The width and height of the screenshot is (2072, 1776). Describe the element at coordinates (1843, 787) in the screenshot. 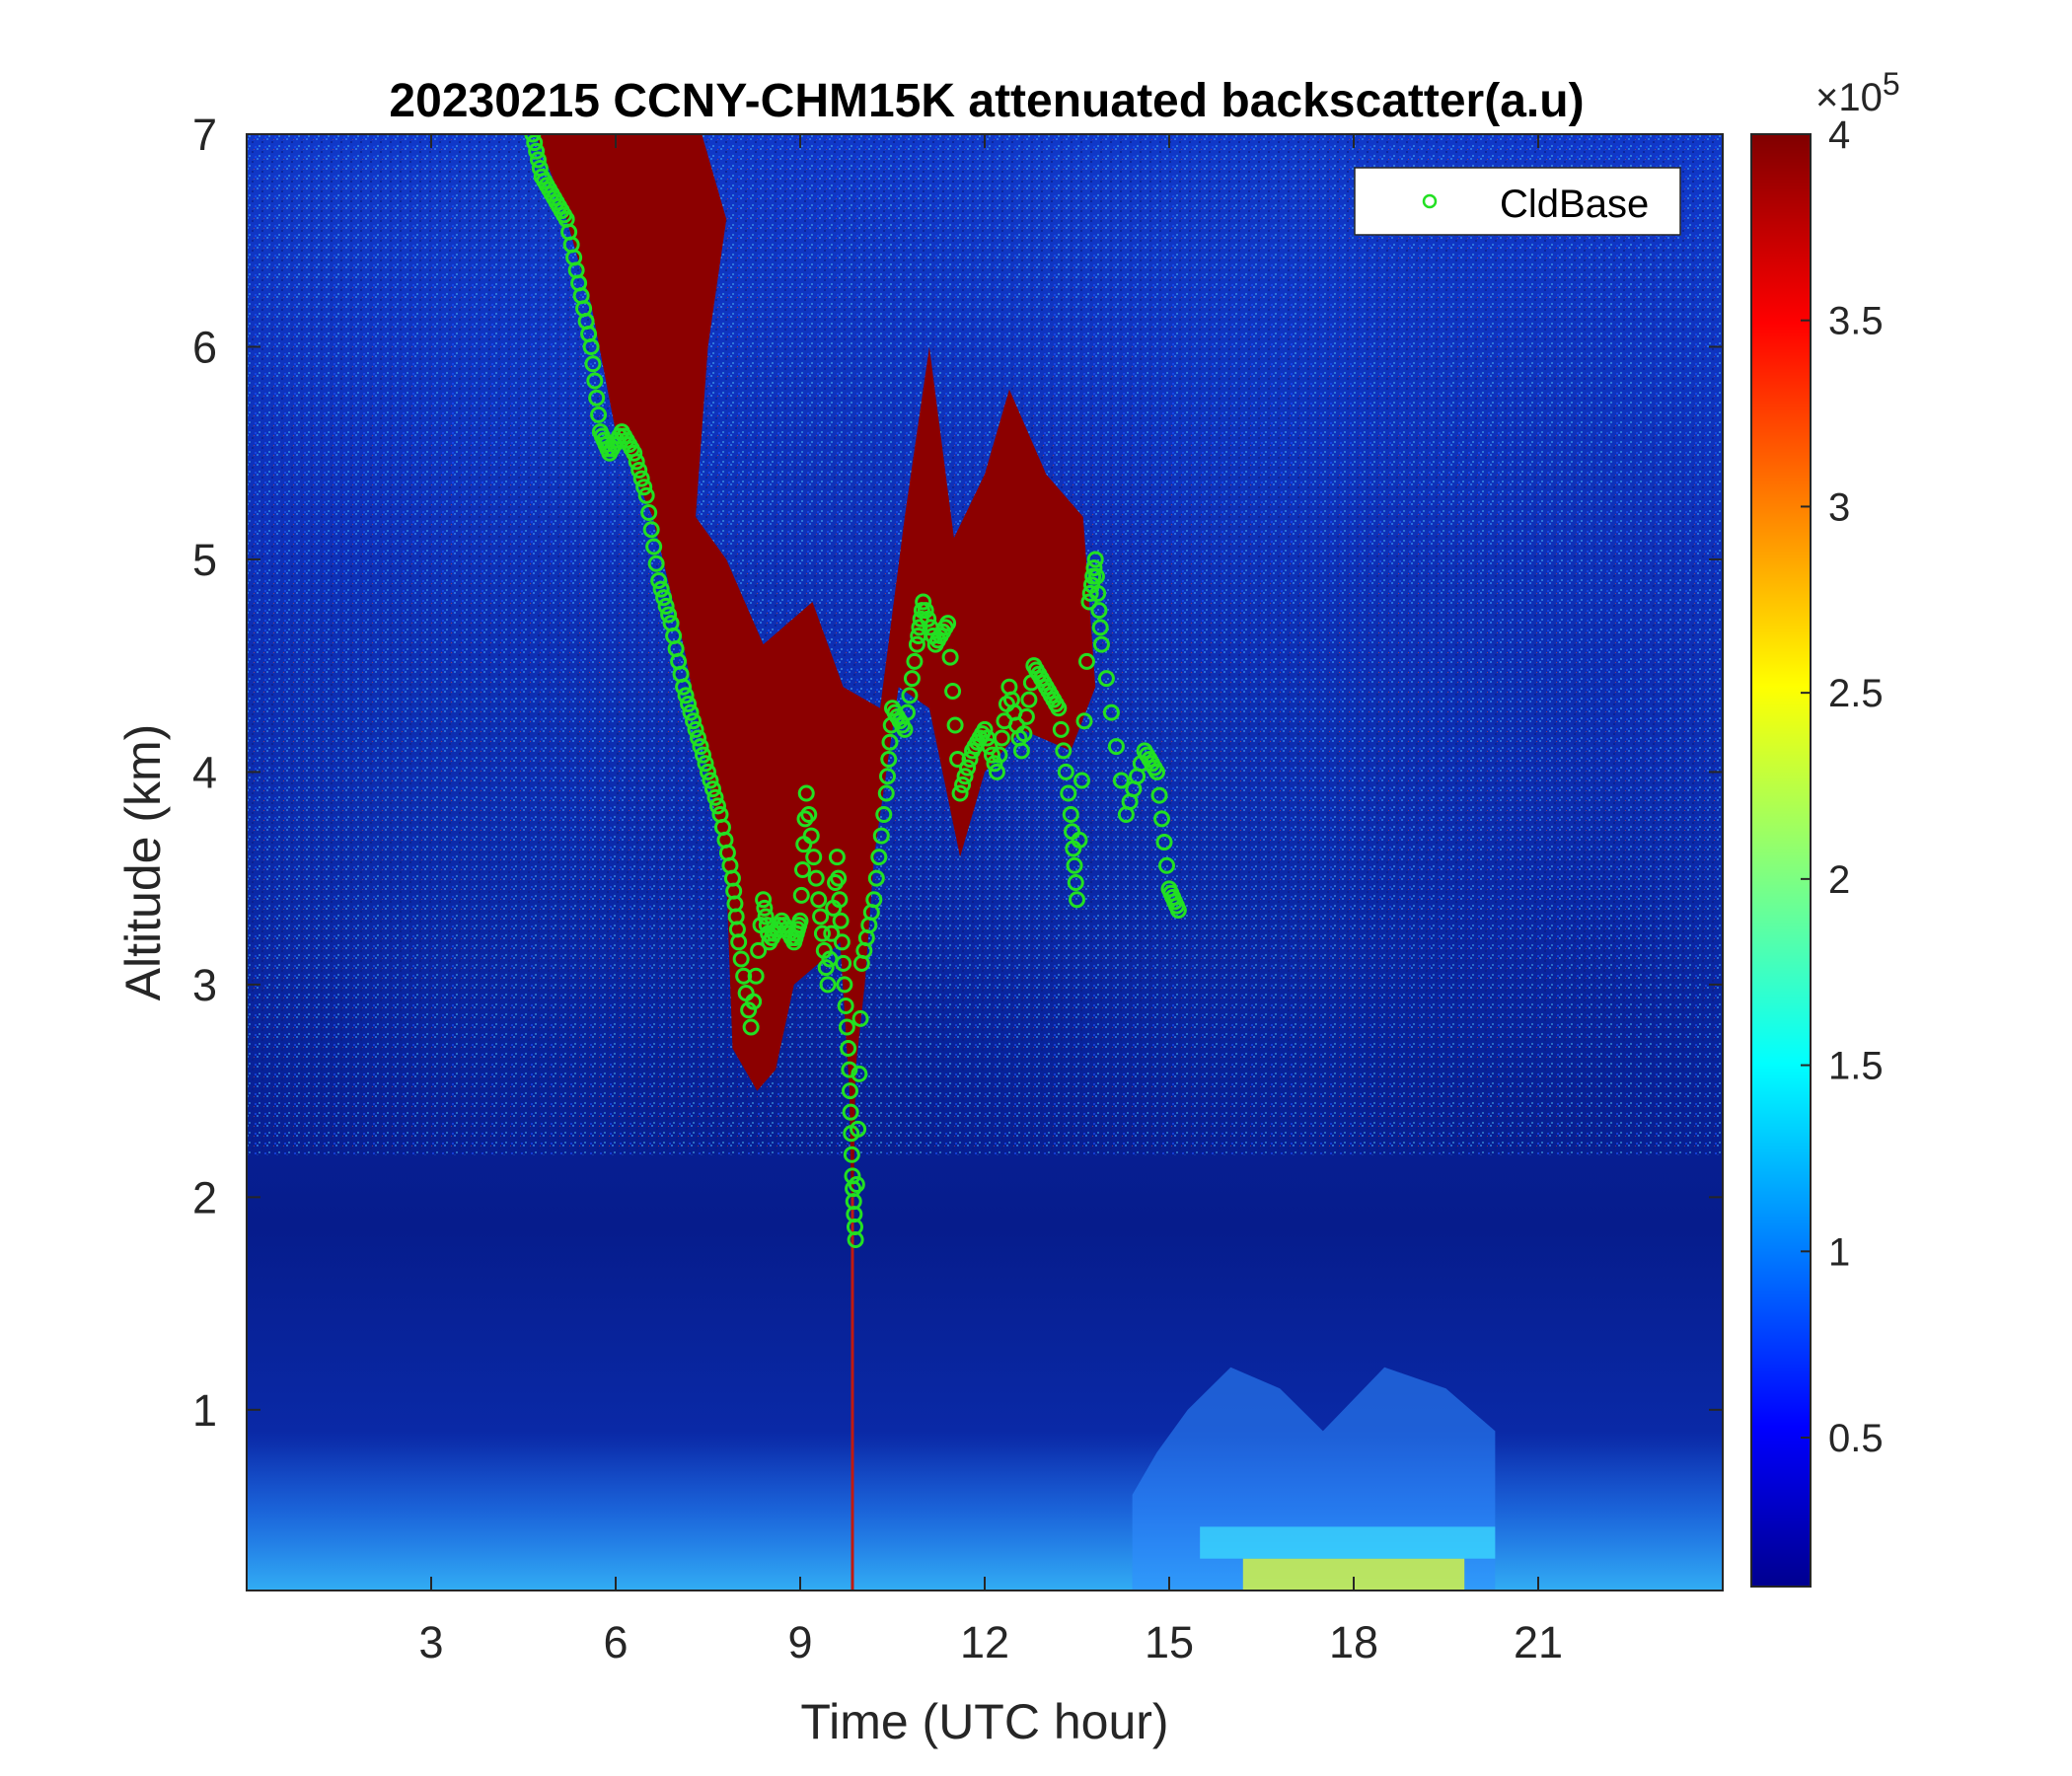

I see `colorbar-ticks: 0.5 1 1.5 2 2.5 3 3.5 4` at that location.